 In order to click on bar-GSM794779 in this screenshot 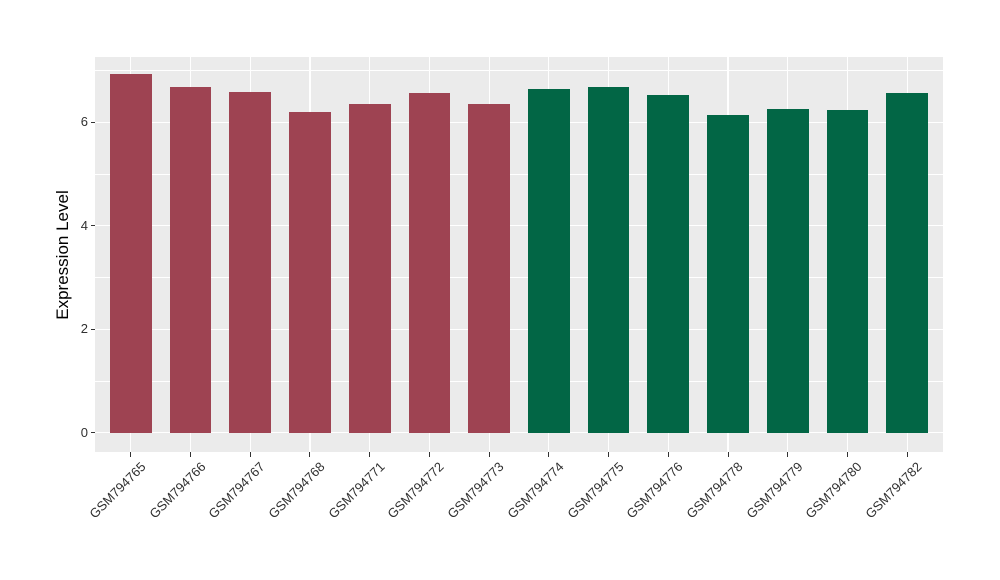, I will do `click(787, 271)`.